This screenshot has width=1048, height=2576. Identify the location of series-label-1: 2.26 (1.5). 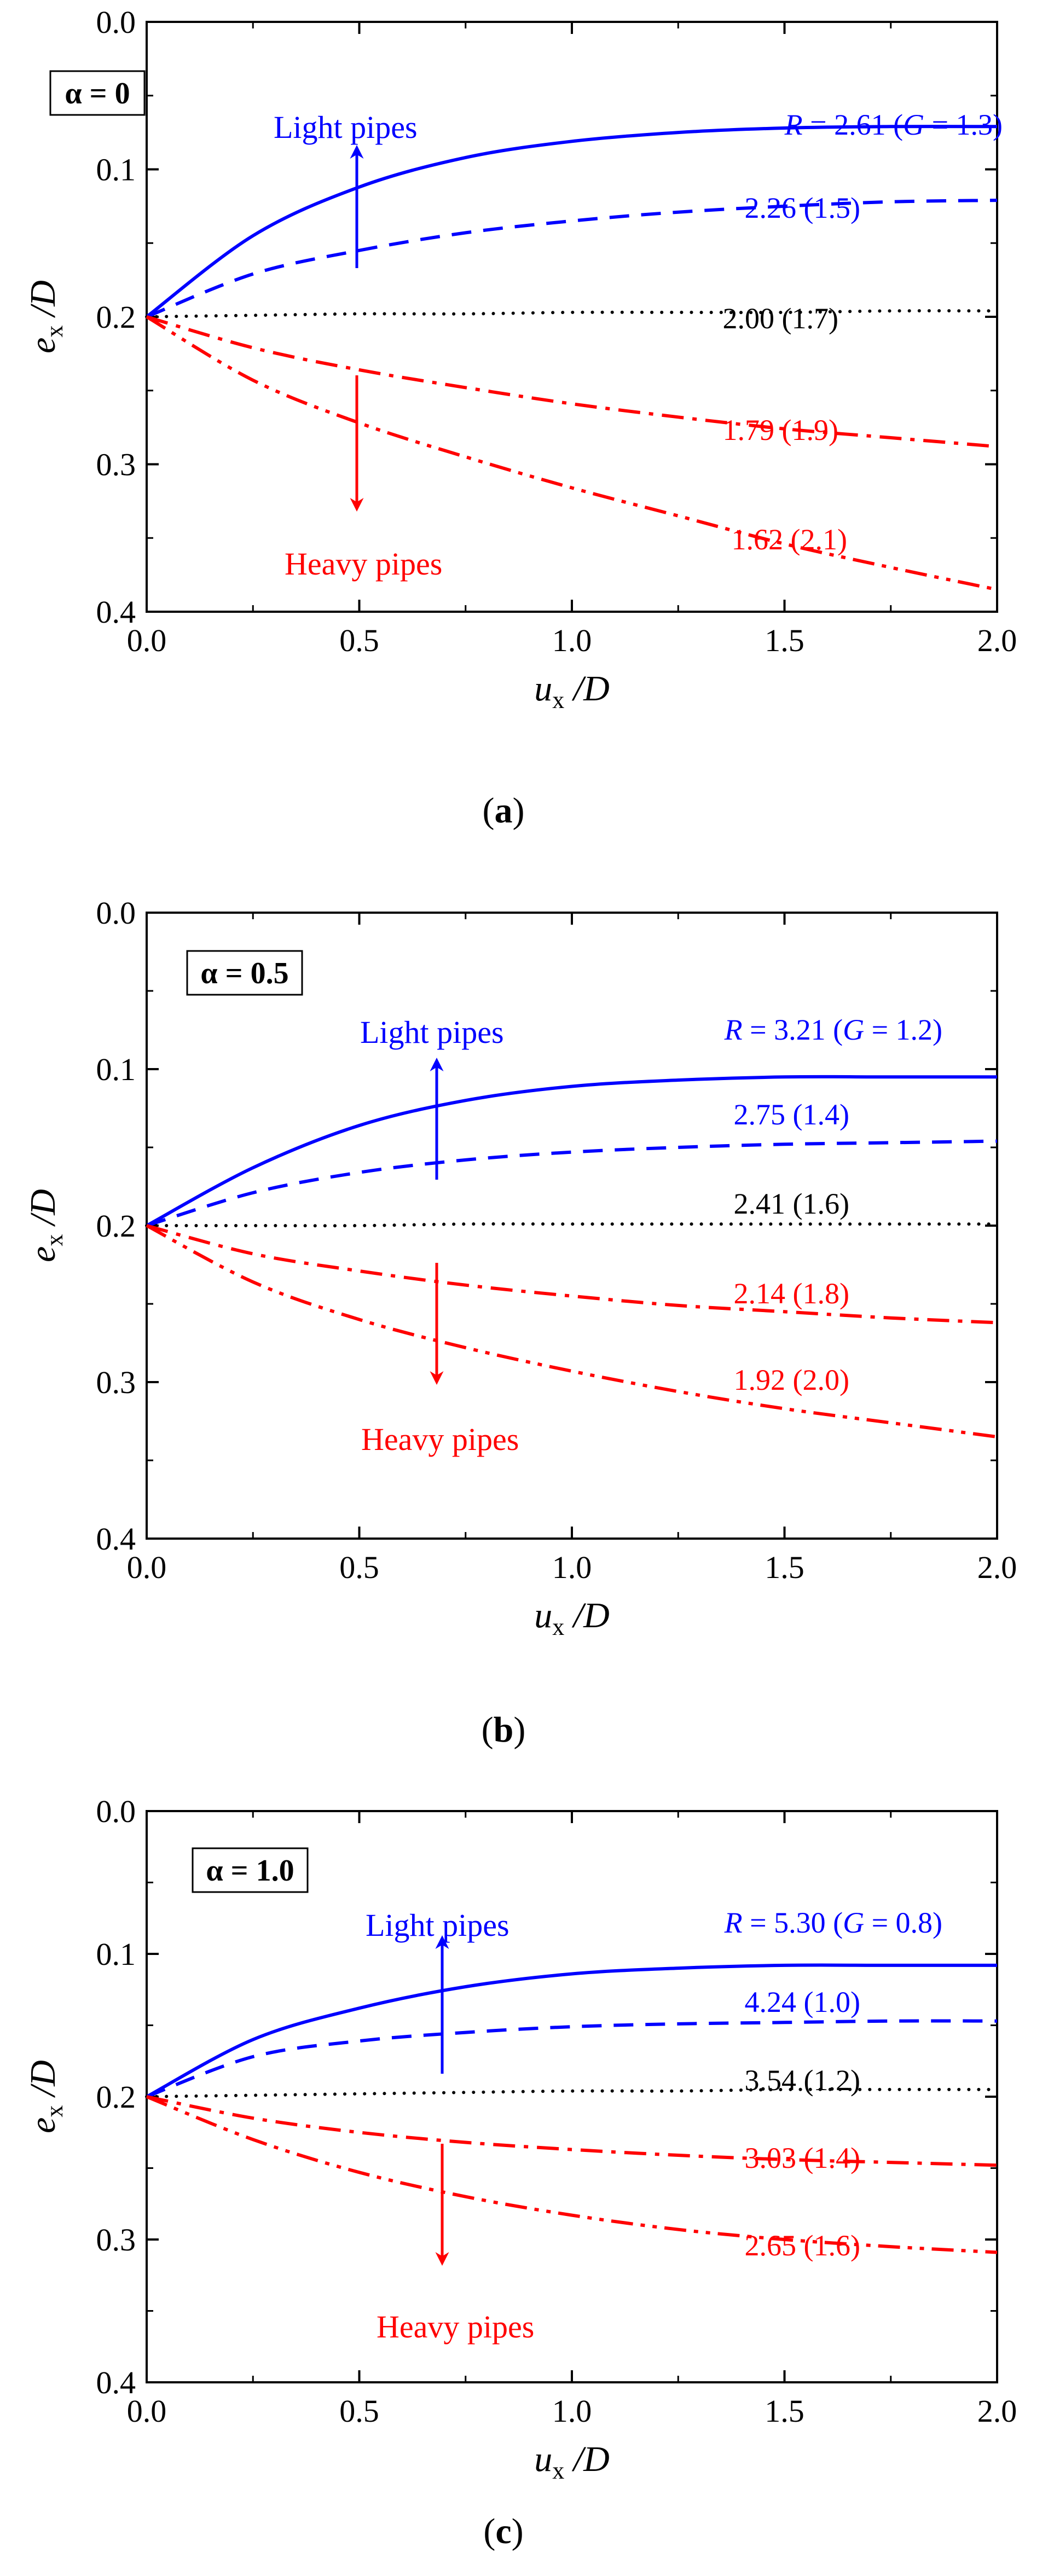
(803, 208).